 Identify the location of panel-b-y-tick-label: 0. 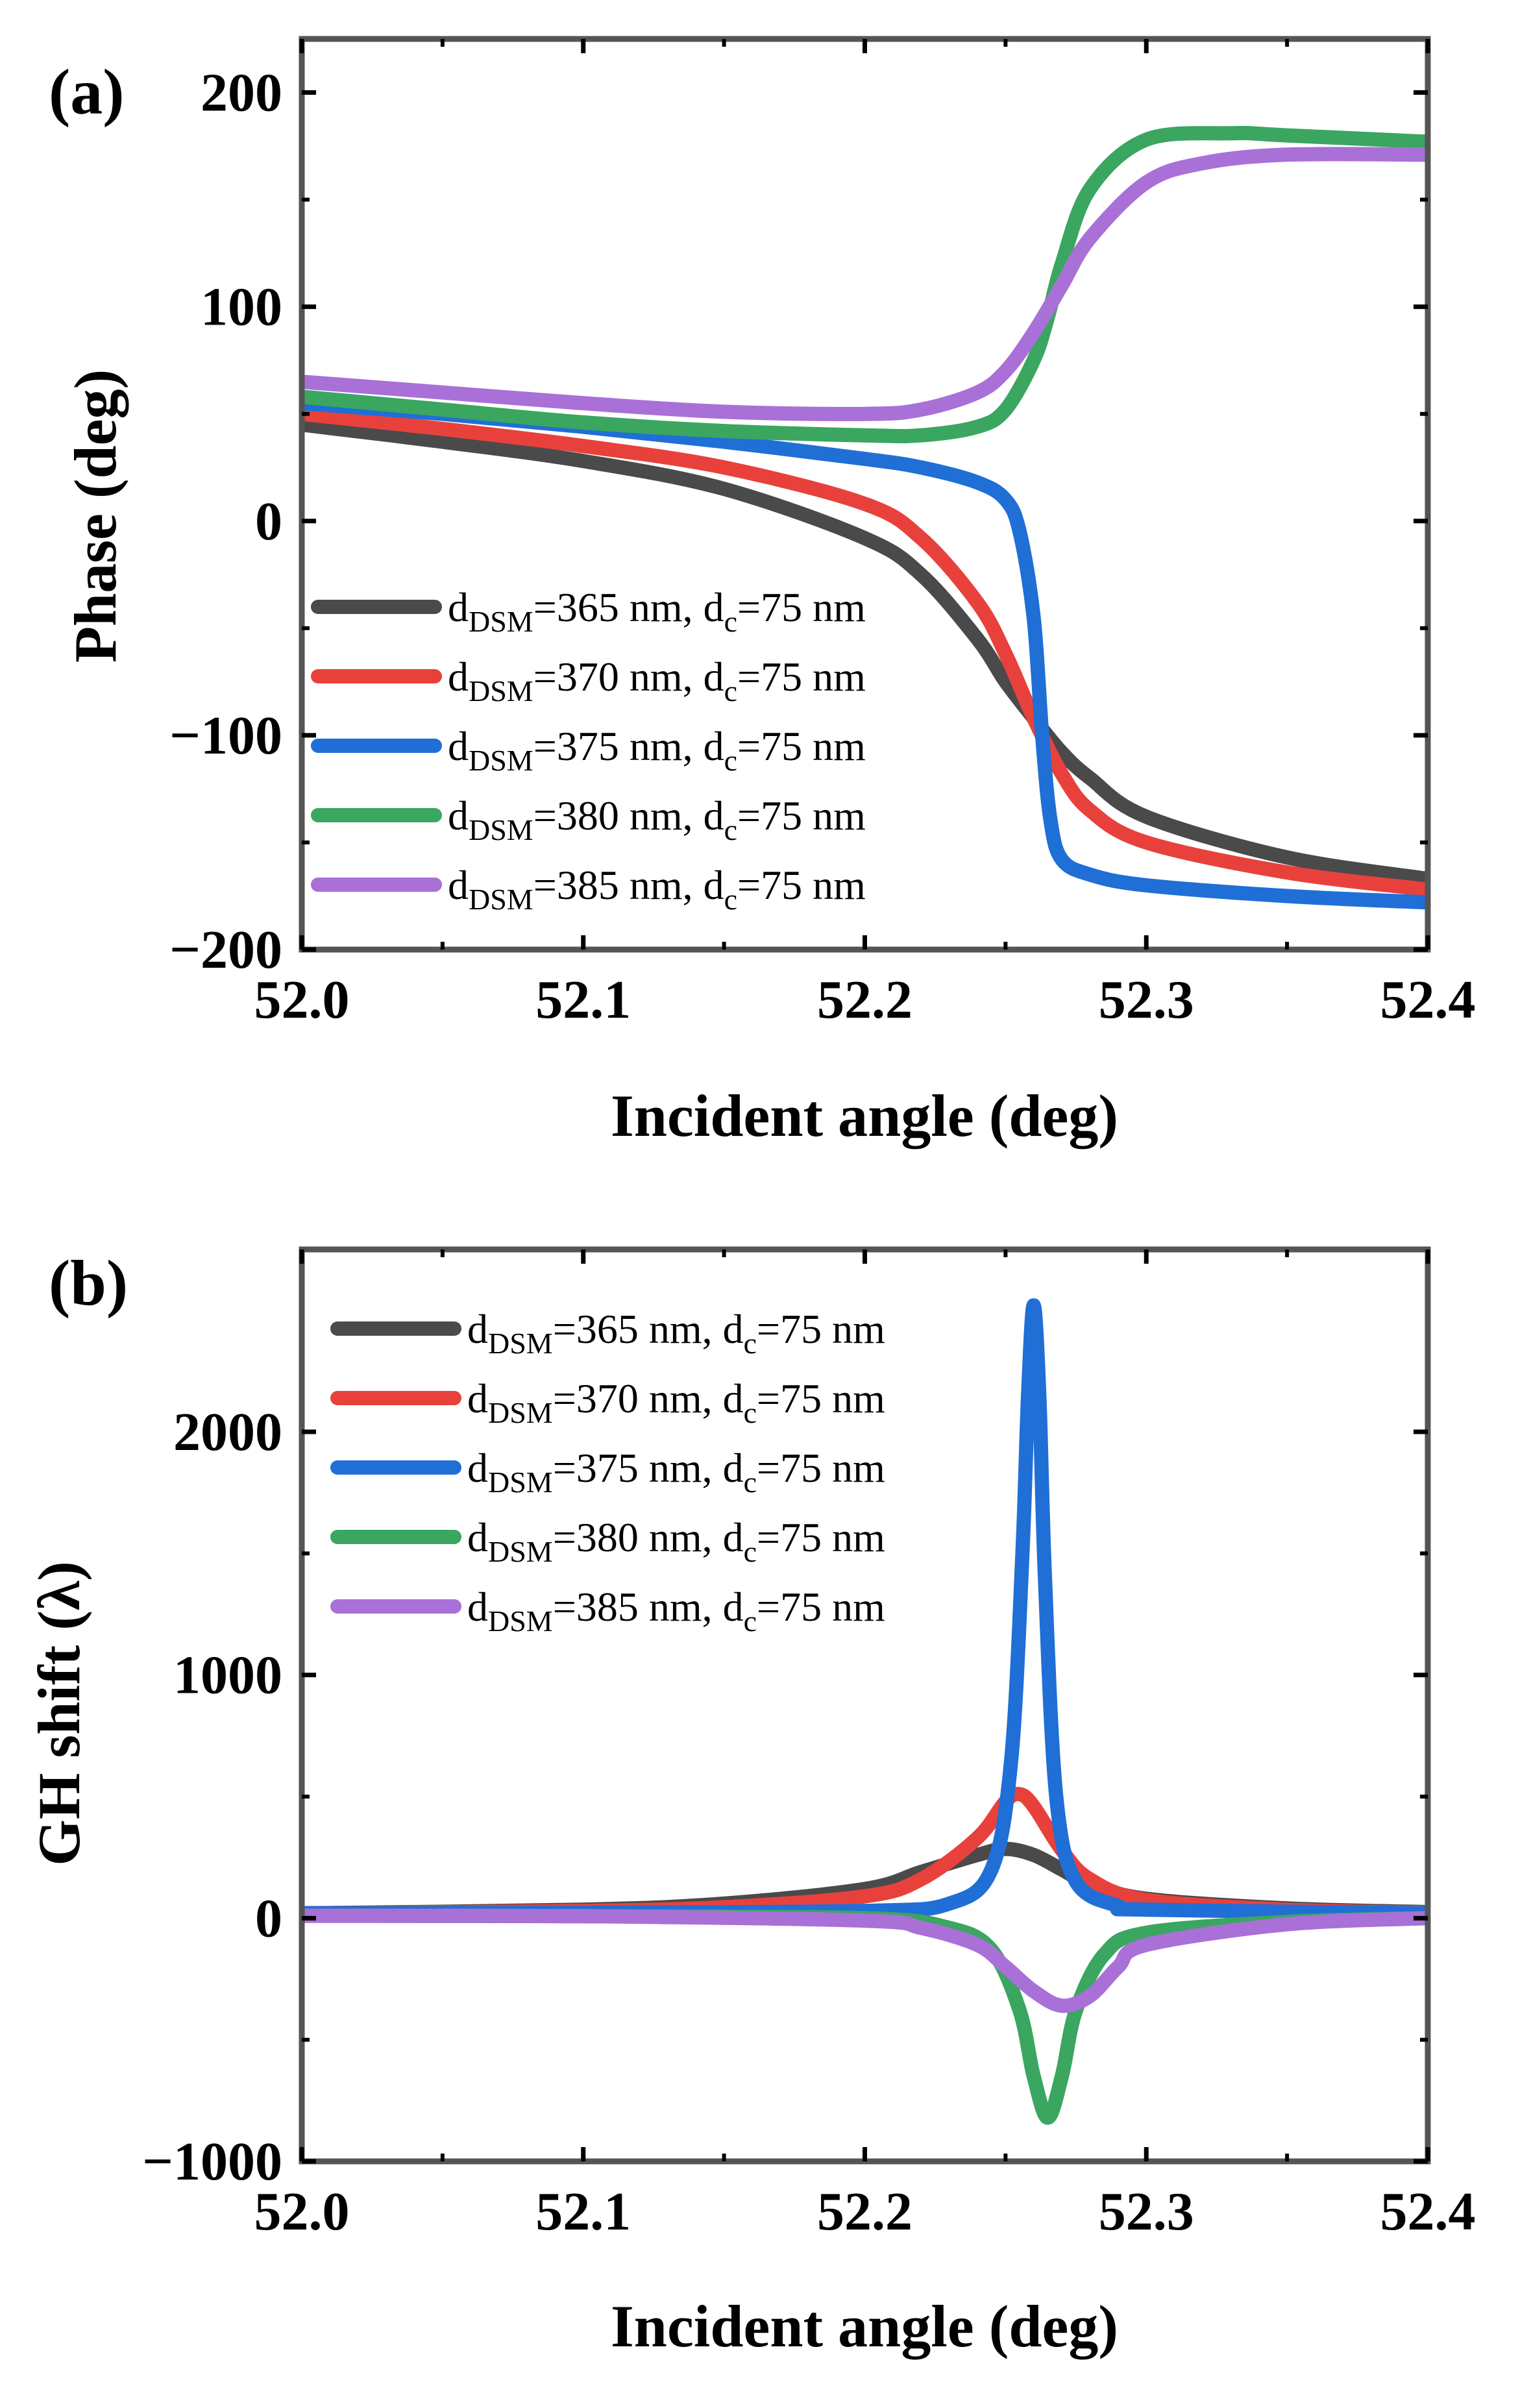
(268, 1918).